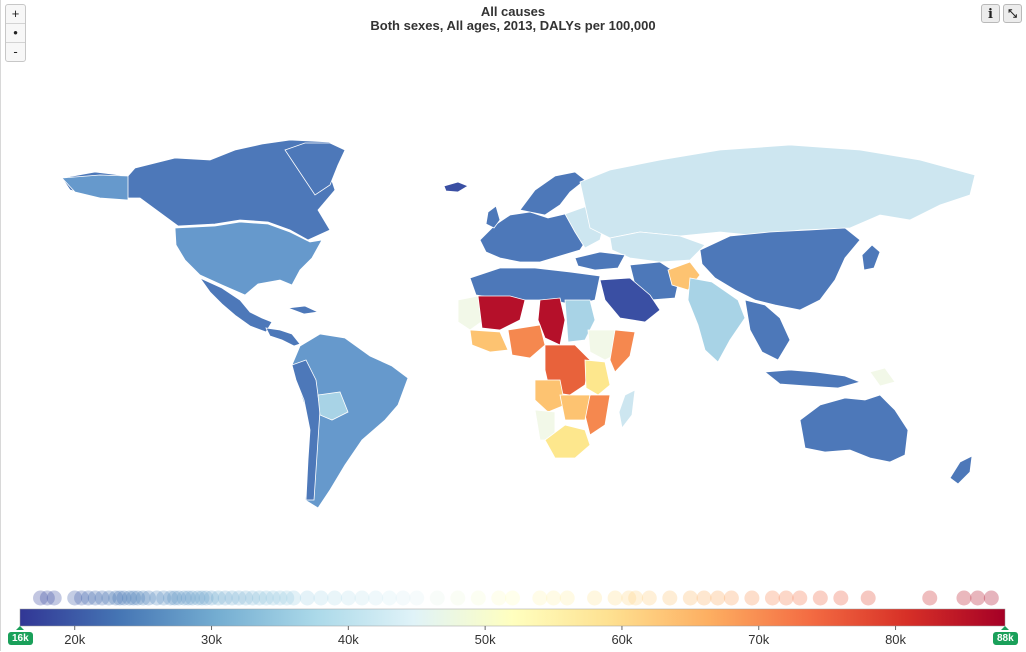 This screenshot has height=652, width=1026. What do you see at coordinates (20, 635) in the screenshot?
I see `legend-min-handle: 16k` at bounding box center [20, 635].